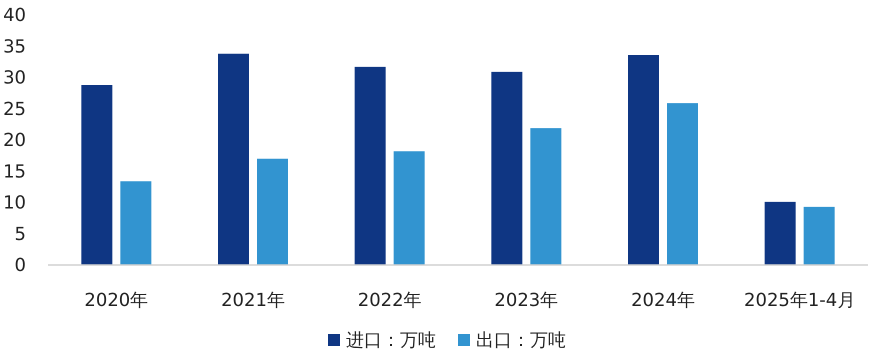 The height and width of the screenshot is (356, 878). I want to click on x-tick-label: 2023年, so click(526, 300).